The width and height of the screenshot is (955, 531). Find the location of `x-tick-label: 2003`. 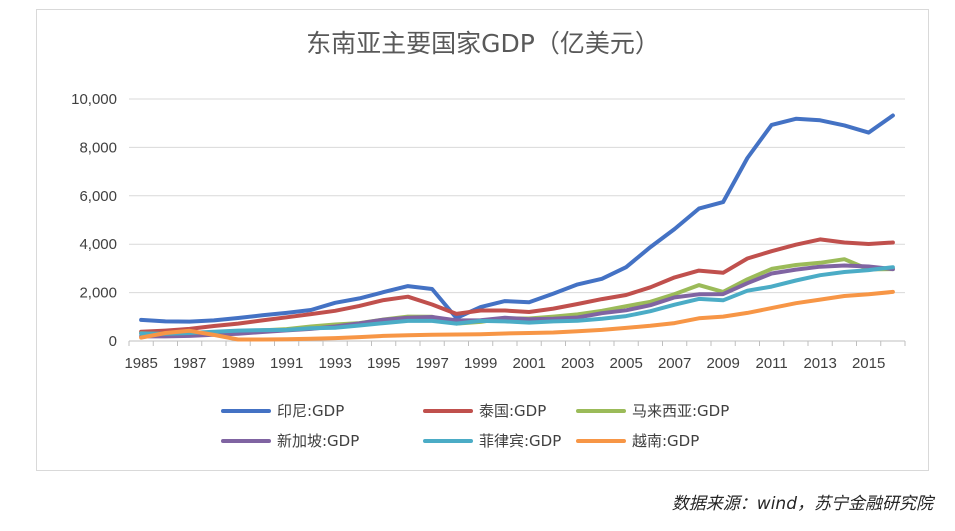

x-tick-label: 2003 is located at coordinates (577, 363).